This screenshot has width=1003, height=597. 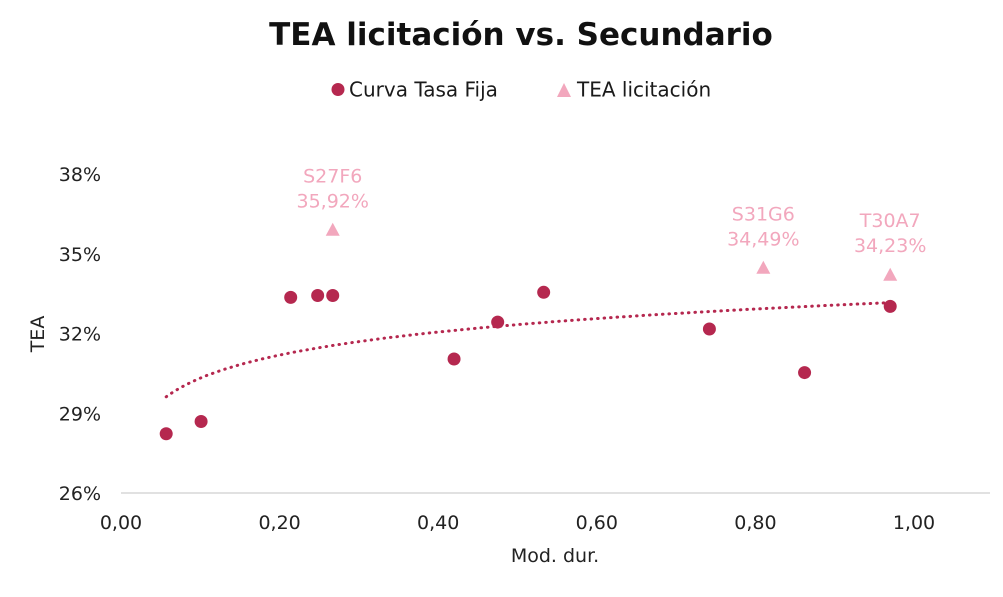 What do you see at coordinates (521, 35) in the screenshot?
I see `chart-title: TEA licitación vs. Secundario` at bounding box center [521, 35].